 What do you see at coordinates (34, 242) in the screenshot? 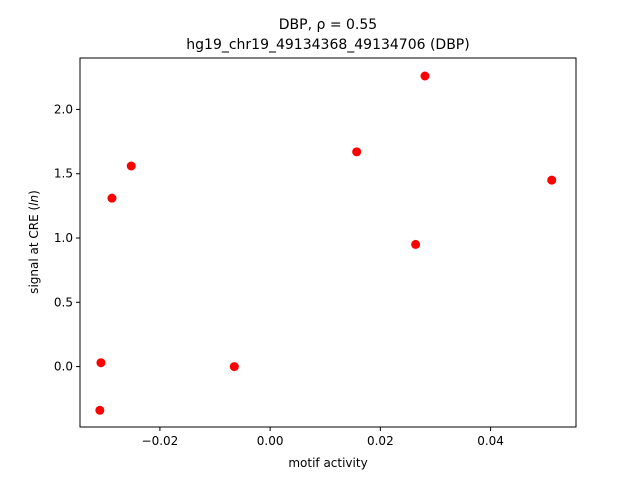
I see `y-axis-label: signal at CRE (ln)` at bounding box center [34, 242].